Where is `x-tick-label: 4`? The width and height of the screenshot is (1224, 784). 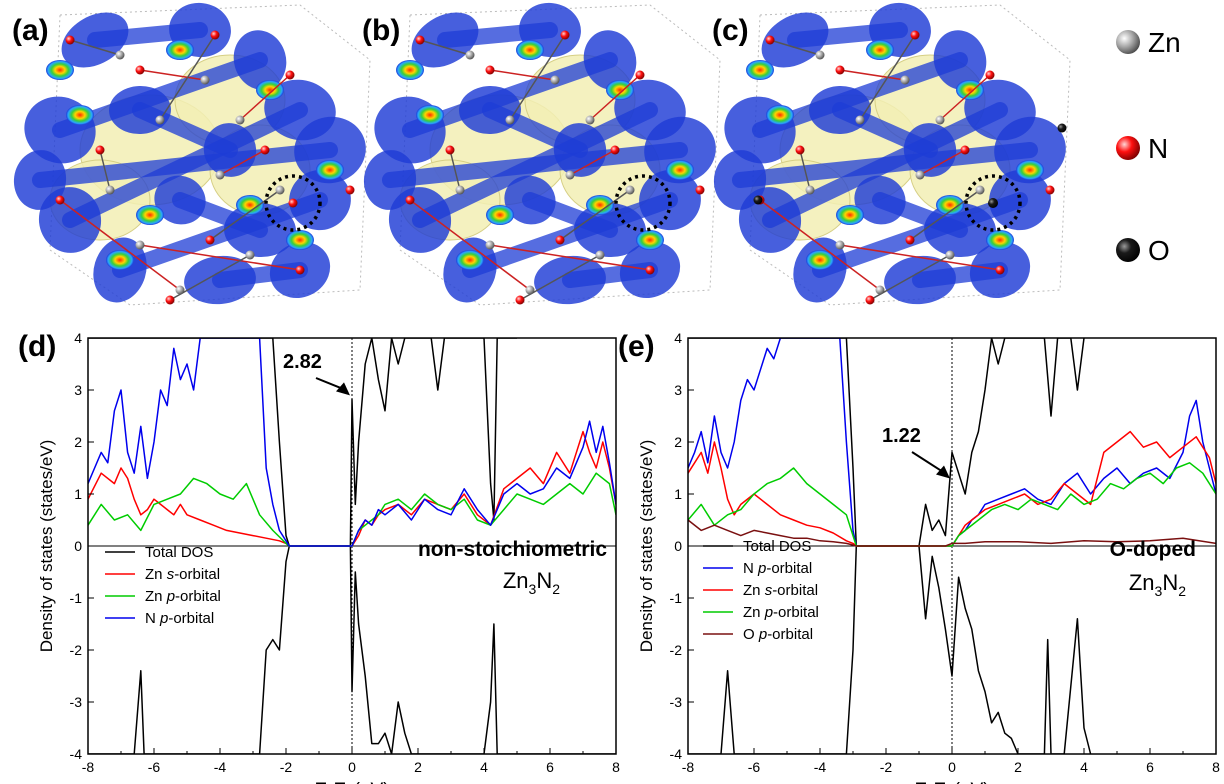 x-tick-label: 4 is located at coordinates (1084, 767).